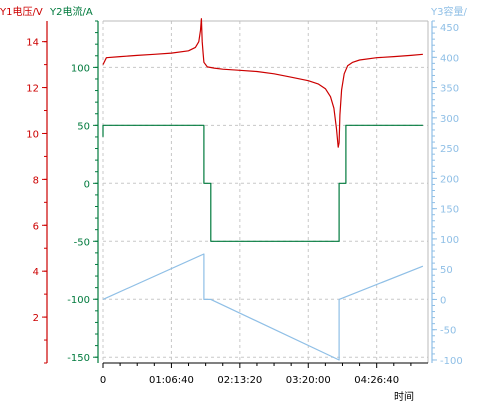 Image resolution: width=477 pixels, height=410 pixels. What do you see at coordinates (448, 331) in the screenshot?
I see `y3-tick-label-1: -50` at bounding box center [448, 331].